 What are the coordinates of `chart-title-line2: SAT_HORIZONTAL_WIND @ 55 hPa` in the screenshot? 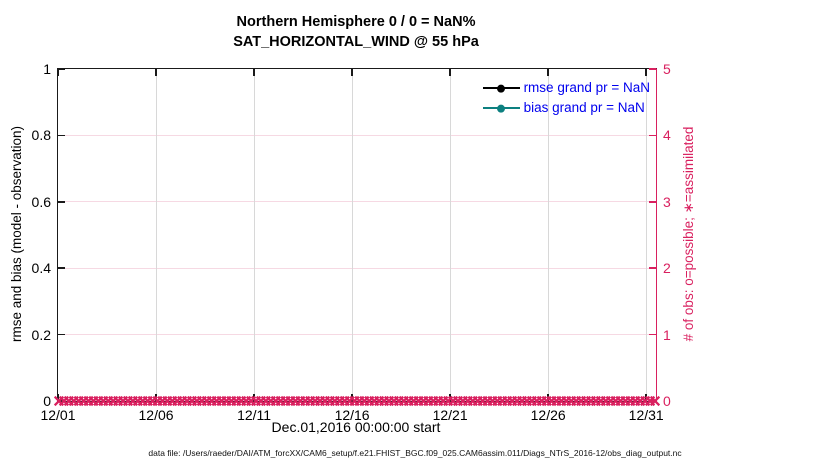 It's located at (356, 42).